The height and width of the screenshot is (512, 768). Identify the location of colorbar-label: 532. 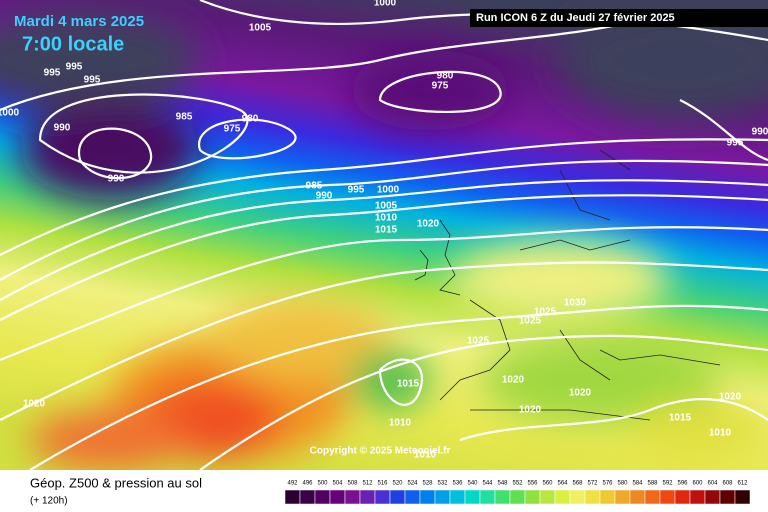
(442, 484).